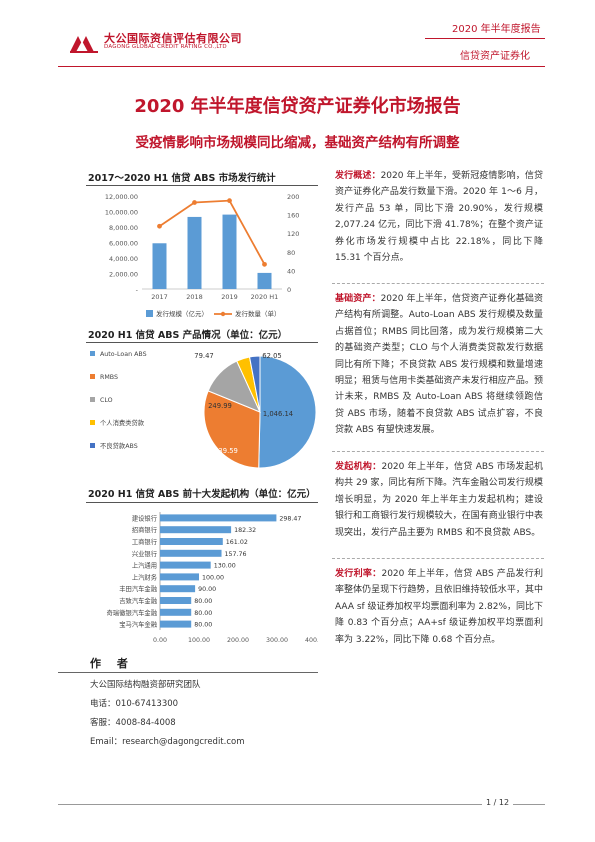 The width and height of the screenshot is (595, 842). Describe the element at coordinates (485, 38) in the screenshot. I see `header-divider` at that location.